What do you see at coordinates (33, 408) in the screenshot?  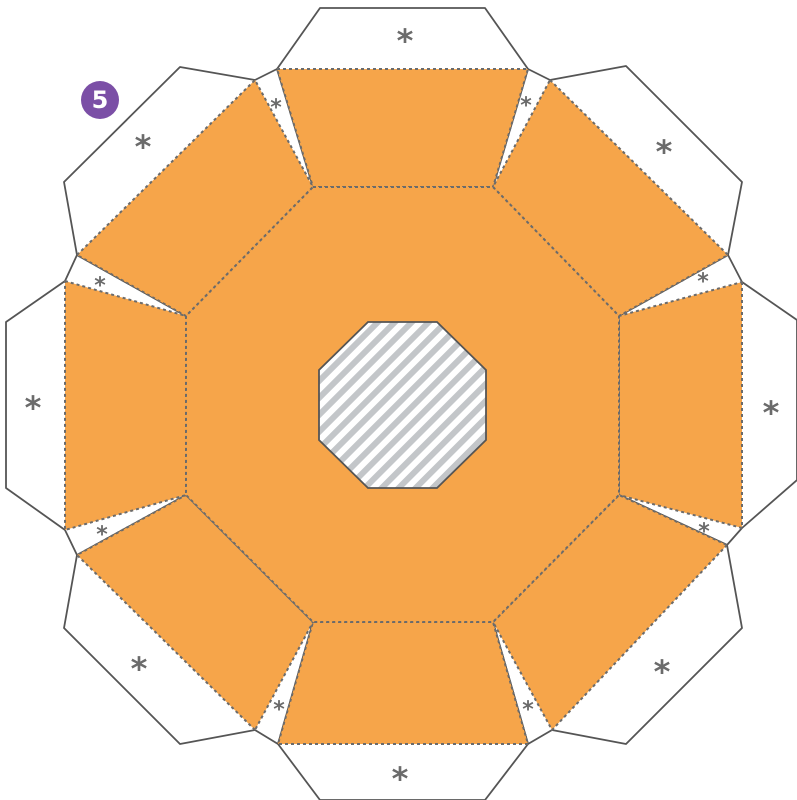 I see `asterisk-glue-icon-left: *` at bounding box center [33, 408].